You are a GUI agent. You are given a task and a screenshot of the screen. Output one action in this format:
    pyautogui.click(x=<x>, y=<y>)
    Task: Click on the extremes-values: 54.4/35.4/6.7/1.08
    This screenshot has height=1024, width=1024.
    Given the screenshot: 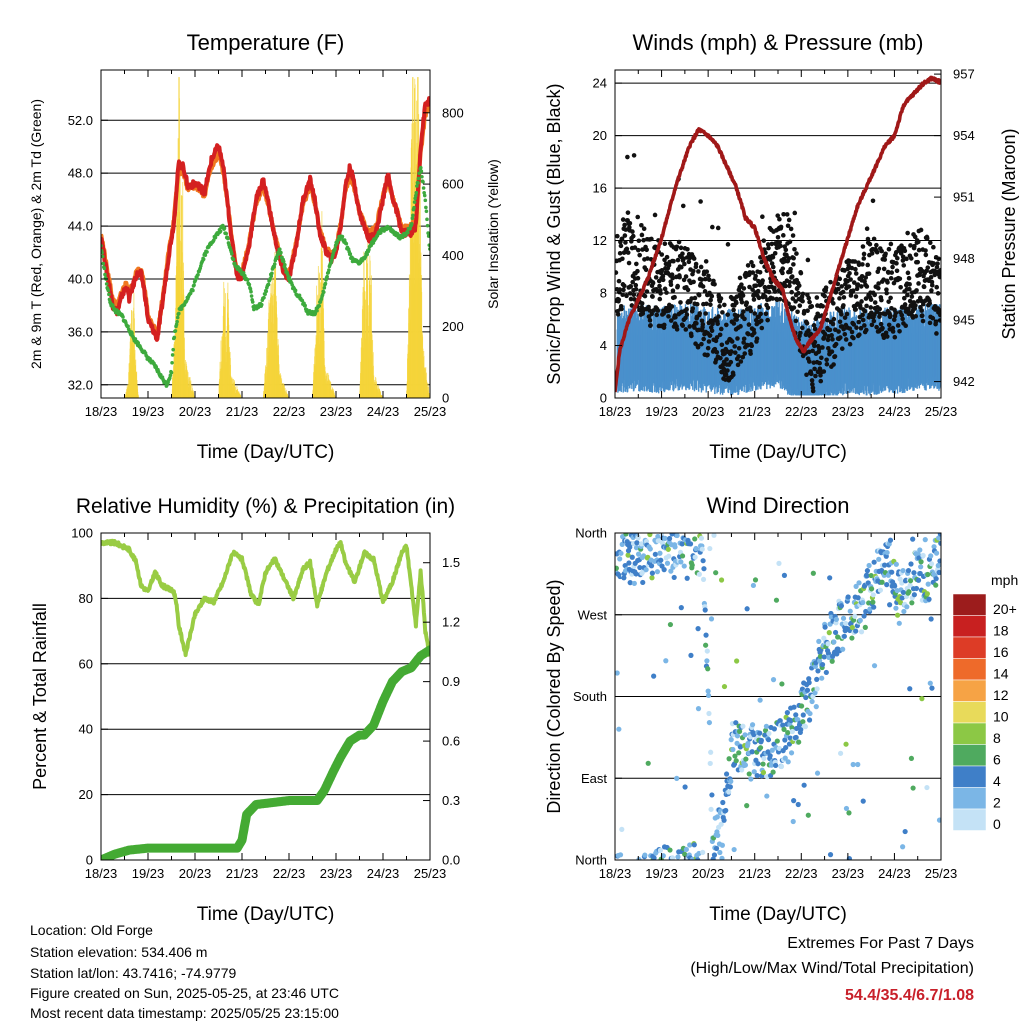 What is the action you would take?
    pyautogui.click(x=909, y=995)
    